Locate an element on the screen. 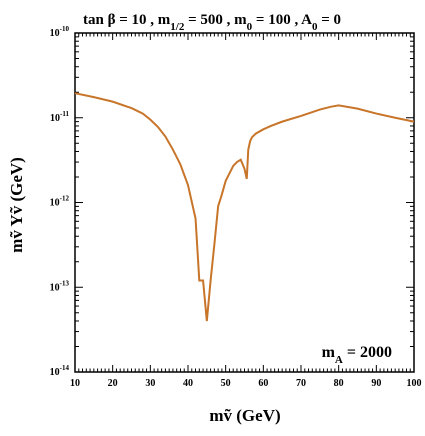 Image resolution: width=425 pixels, height=436 pixels. x-tick-label: 50 is located at coordinates (226, 383).